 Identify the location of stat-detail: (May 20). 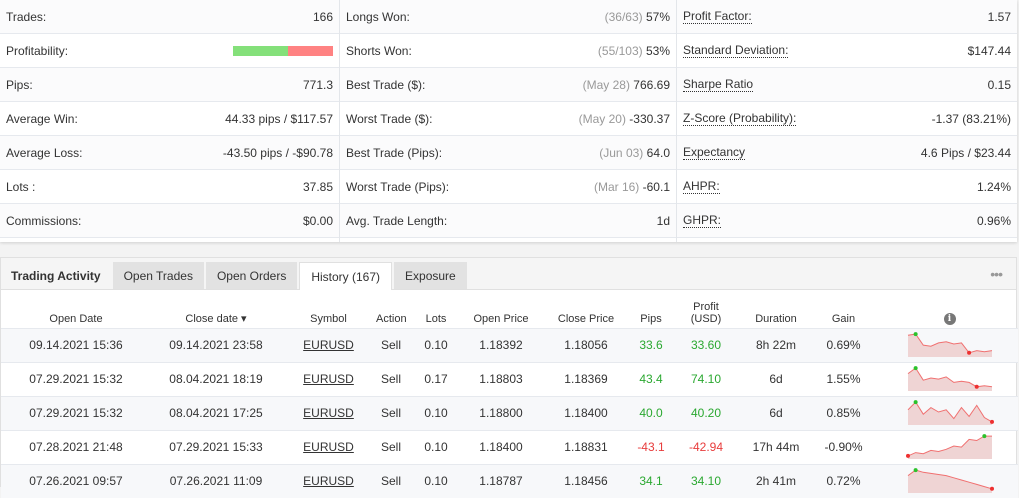
(602, 118).